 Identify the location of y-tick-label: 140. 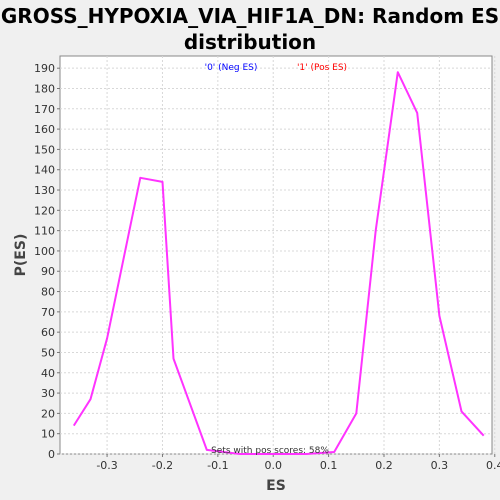
(44, 170).